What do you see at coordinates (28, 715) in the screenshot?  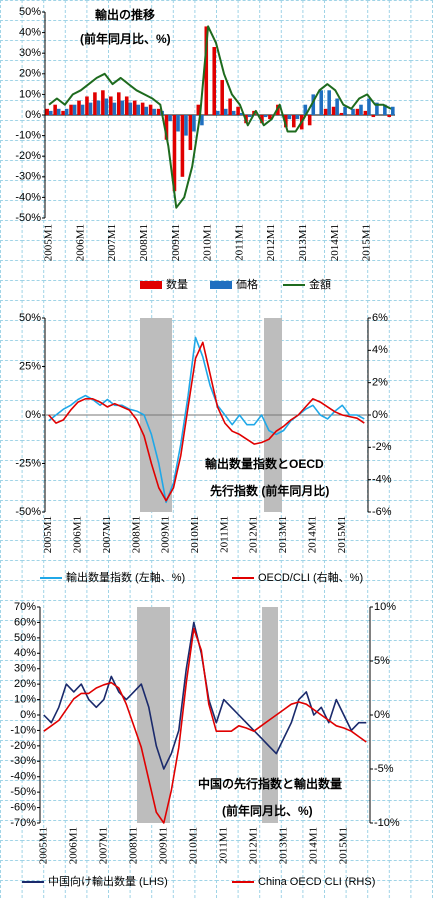 I see `y-tick-label: 0%` at bounding box center [28, 715].